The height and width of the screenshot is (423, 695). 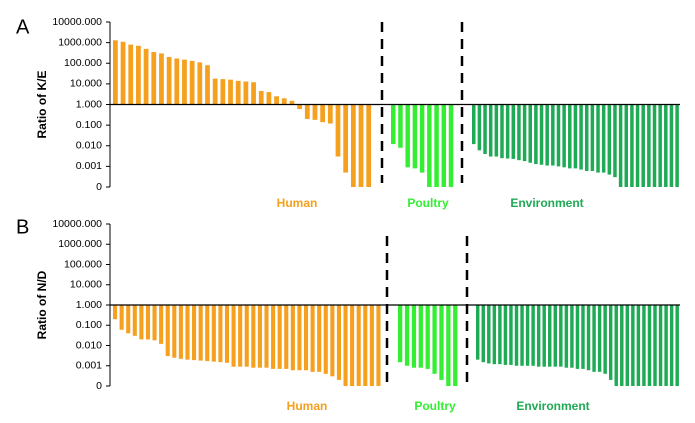 What do you see at coordinates (22, 227) in the screenshot?
I see `panel-label: B` at bounding box center [22, 227].